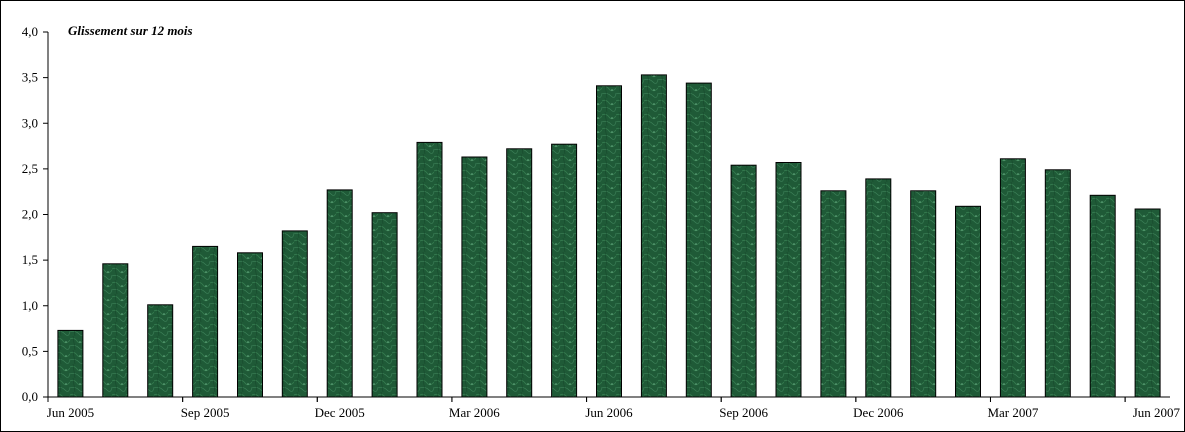 This screenshot has width=1185, height=432. Describe the element at coordinates (519, 273) in the screenshot. I see `bar-apr-2006` at that location.